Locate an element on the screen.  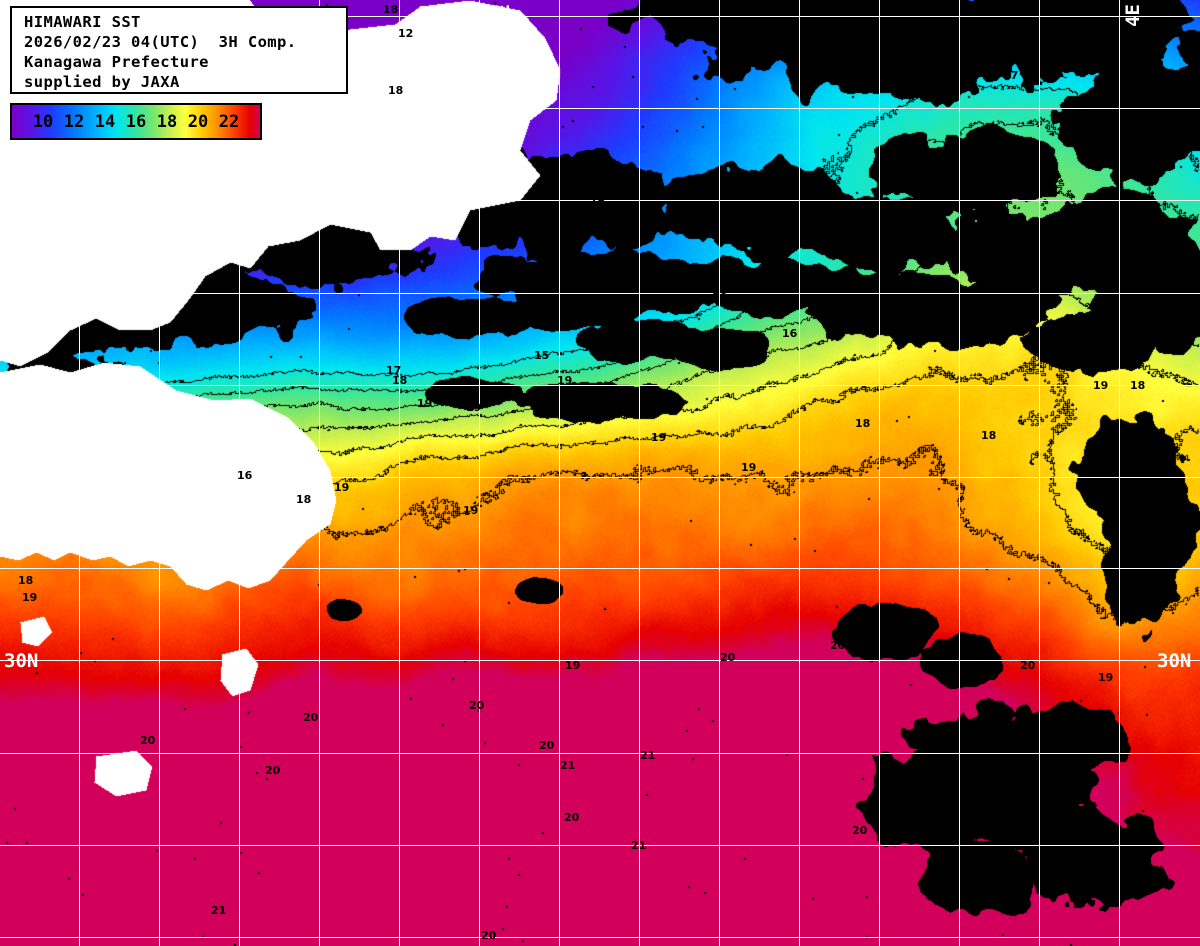
colorbar-gradient is located at coordinates (136, 121).